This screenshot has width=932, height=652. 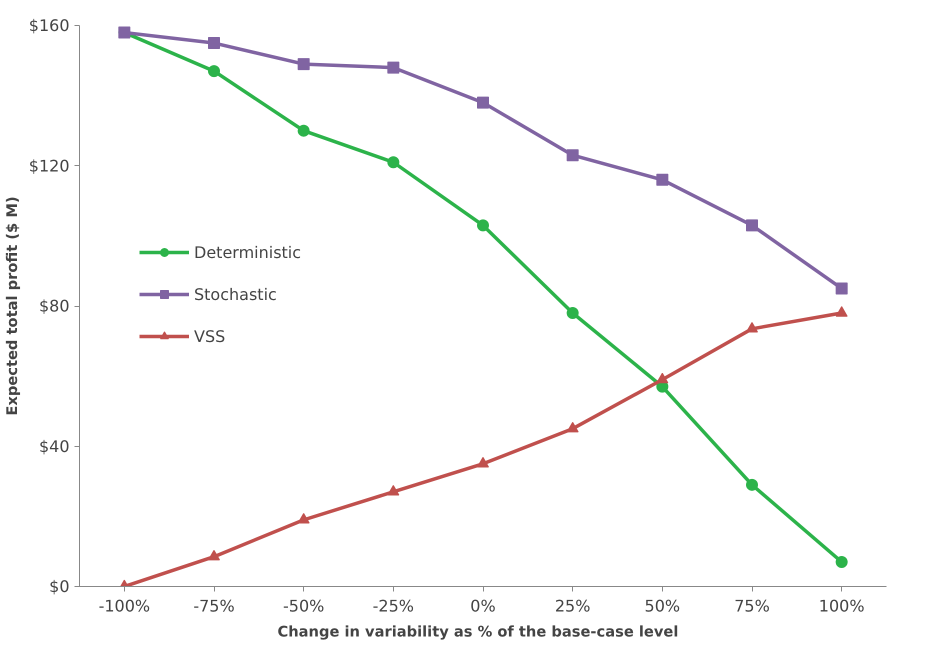 What do you see at coordinates (572, 606) in the screenshot?
I see `x-tick-label: 25%` at bounding box center [572, 606].